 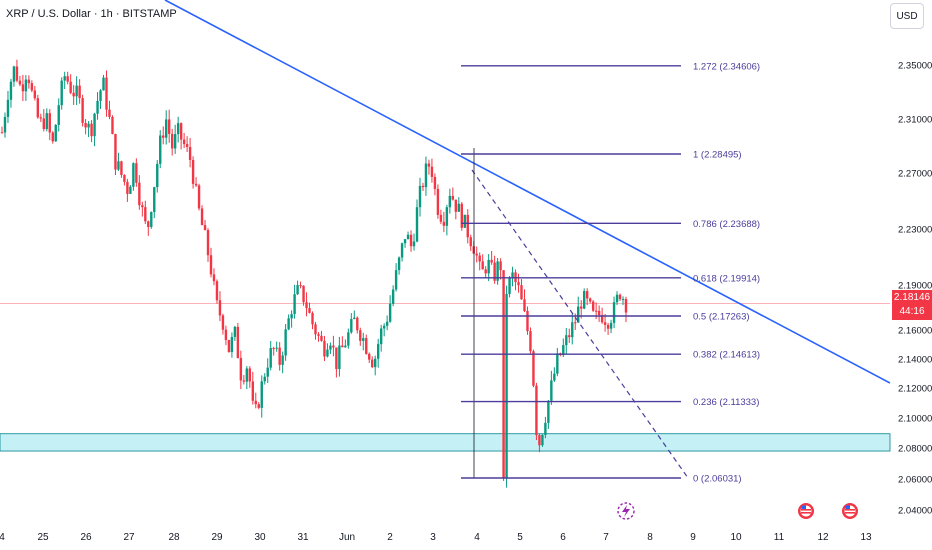 I want to click on time-axis: 4 25 26 27 28 29 30 31 Jun 2 3 4 5 6 7 8 9 10 11 12 13, so click(x=436, y=537).